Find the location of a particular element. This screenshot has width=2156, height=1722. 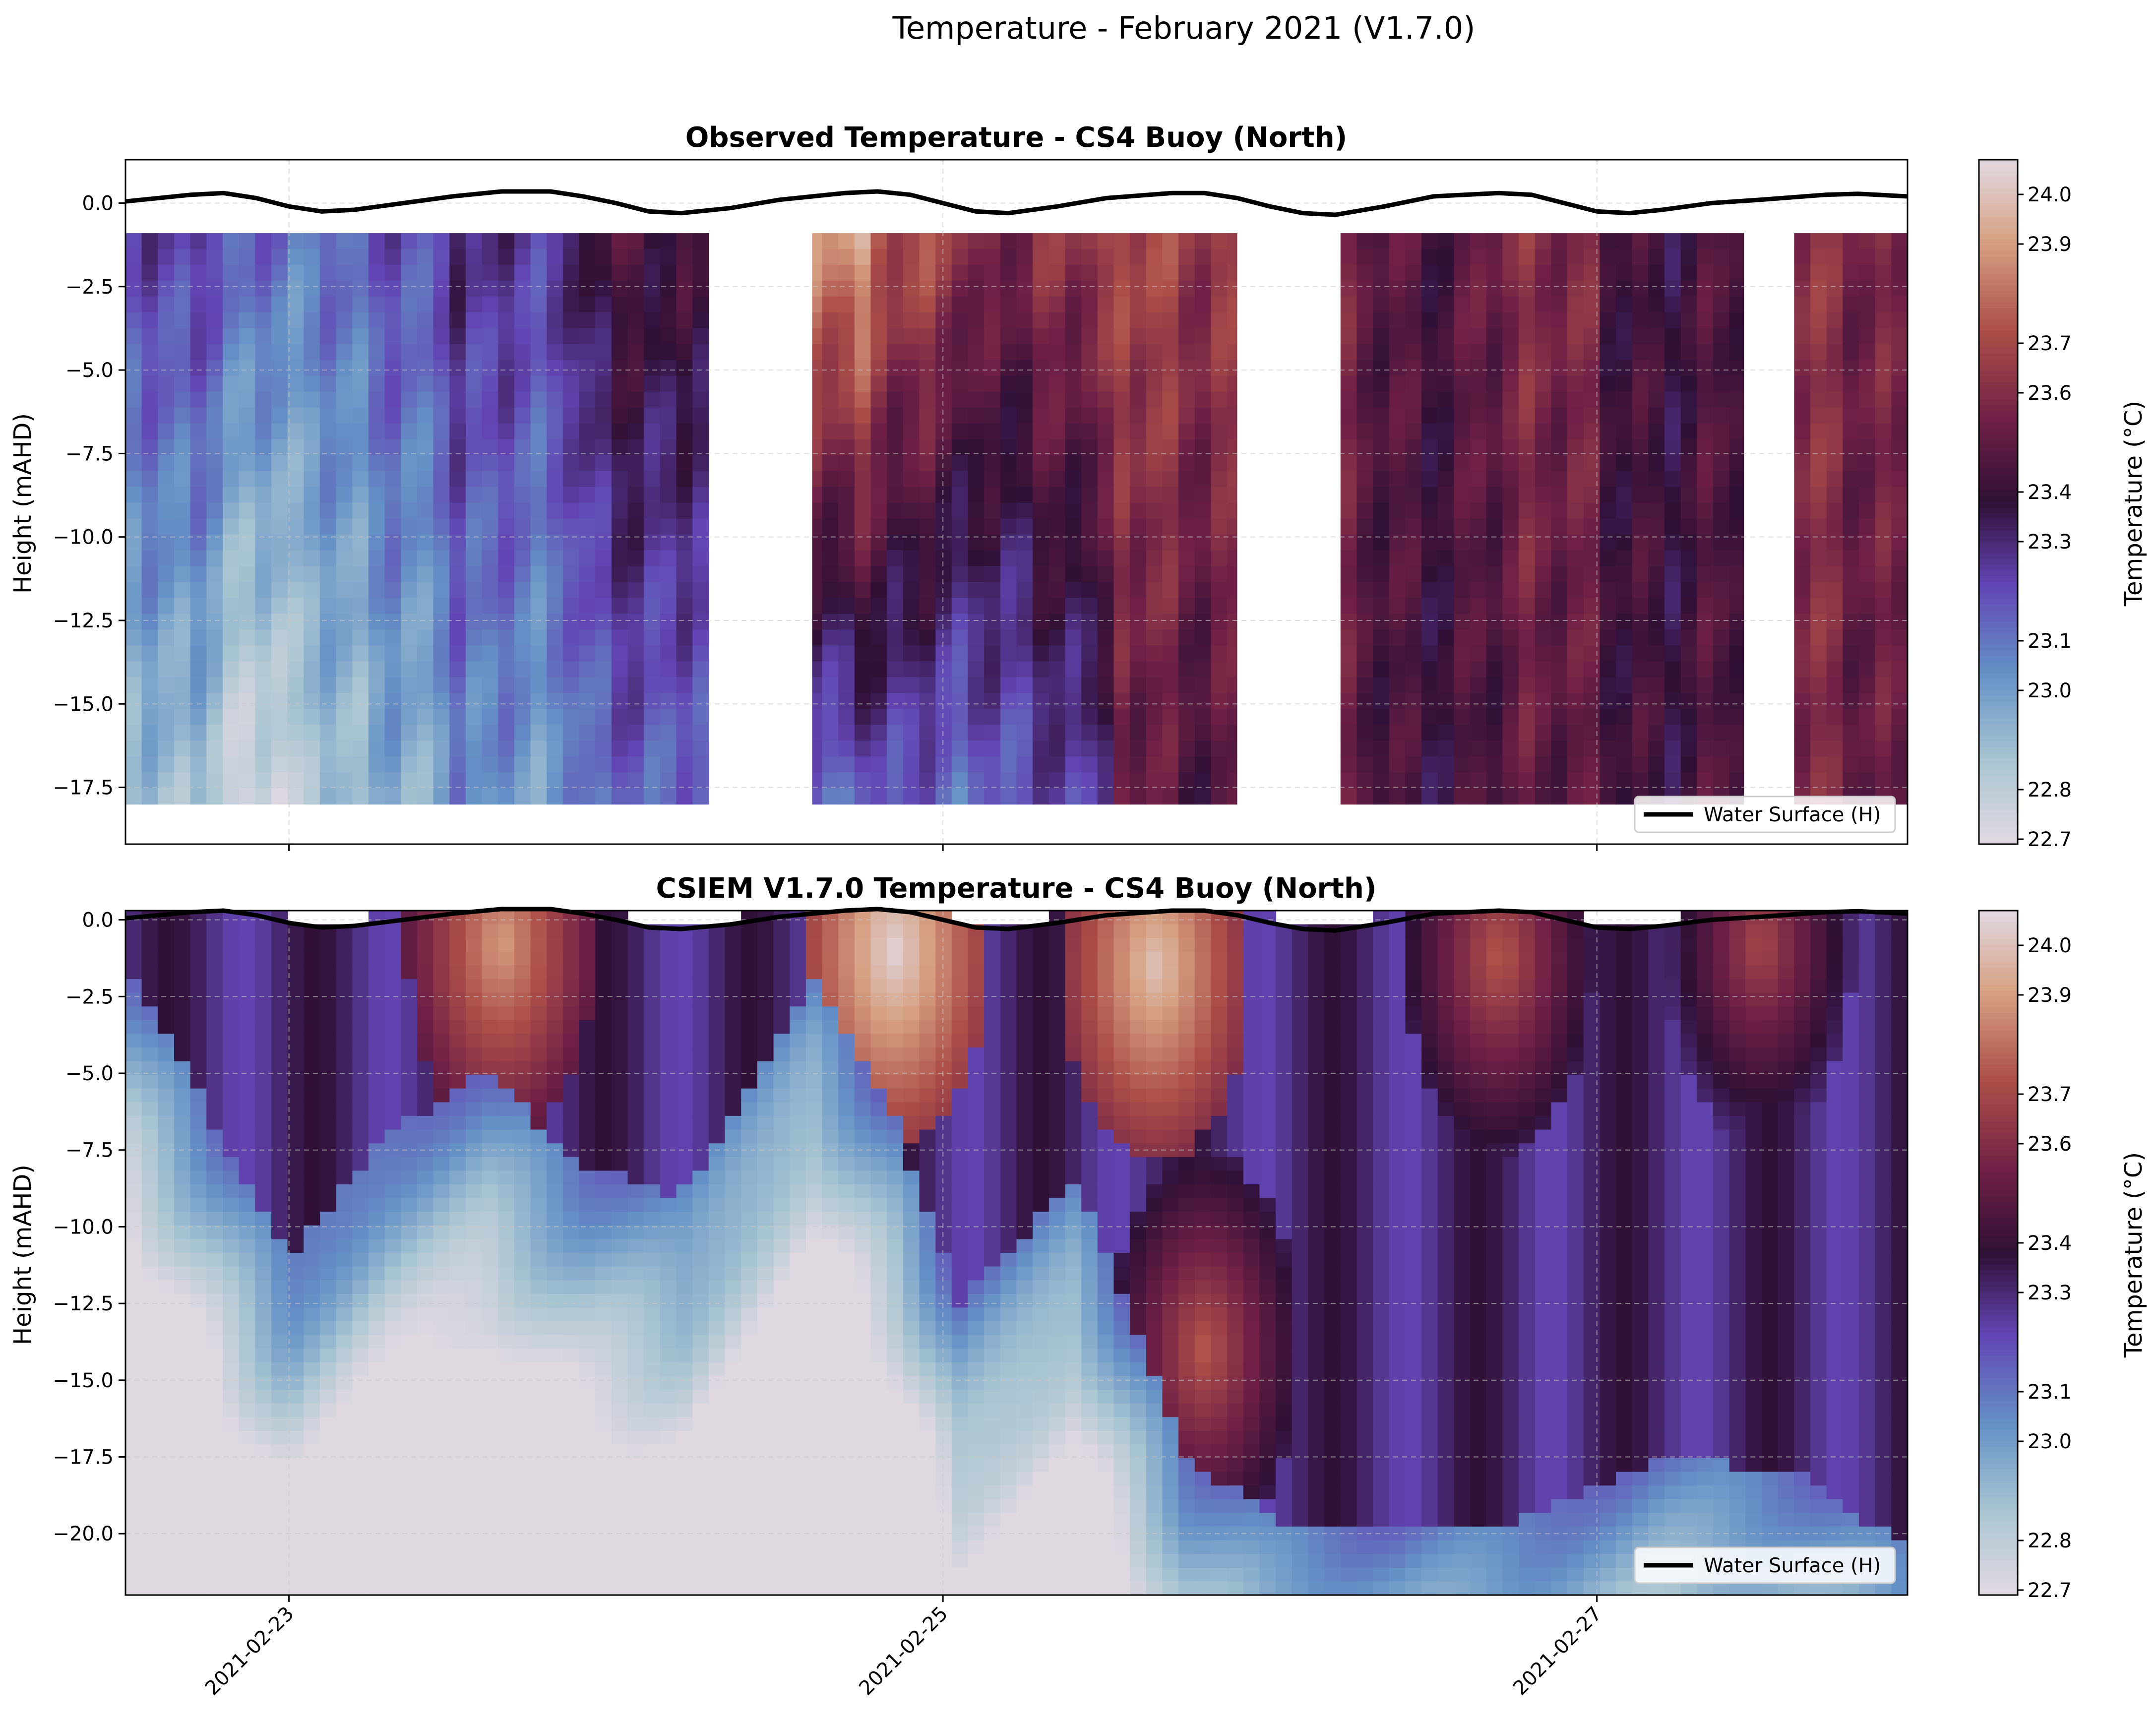

legend-label: Water Surface (H) is located at coordinates (1792, 814).